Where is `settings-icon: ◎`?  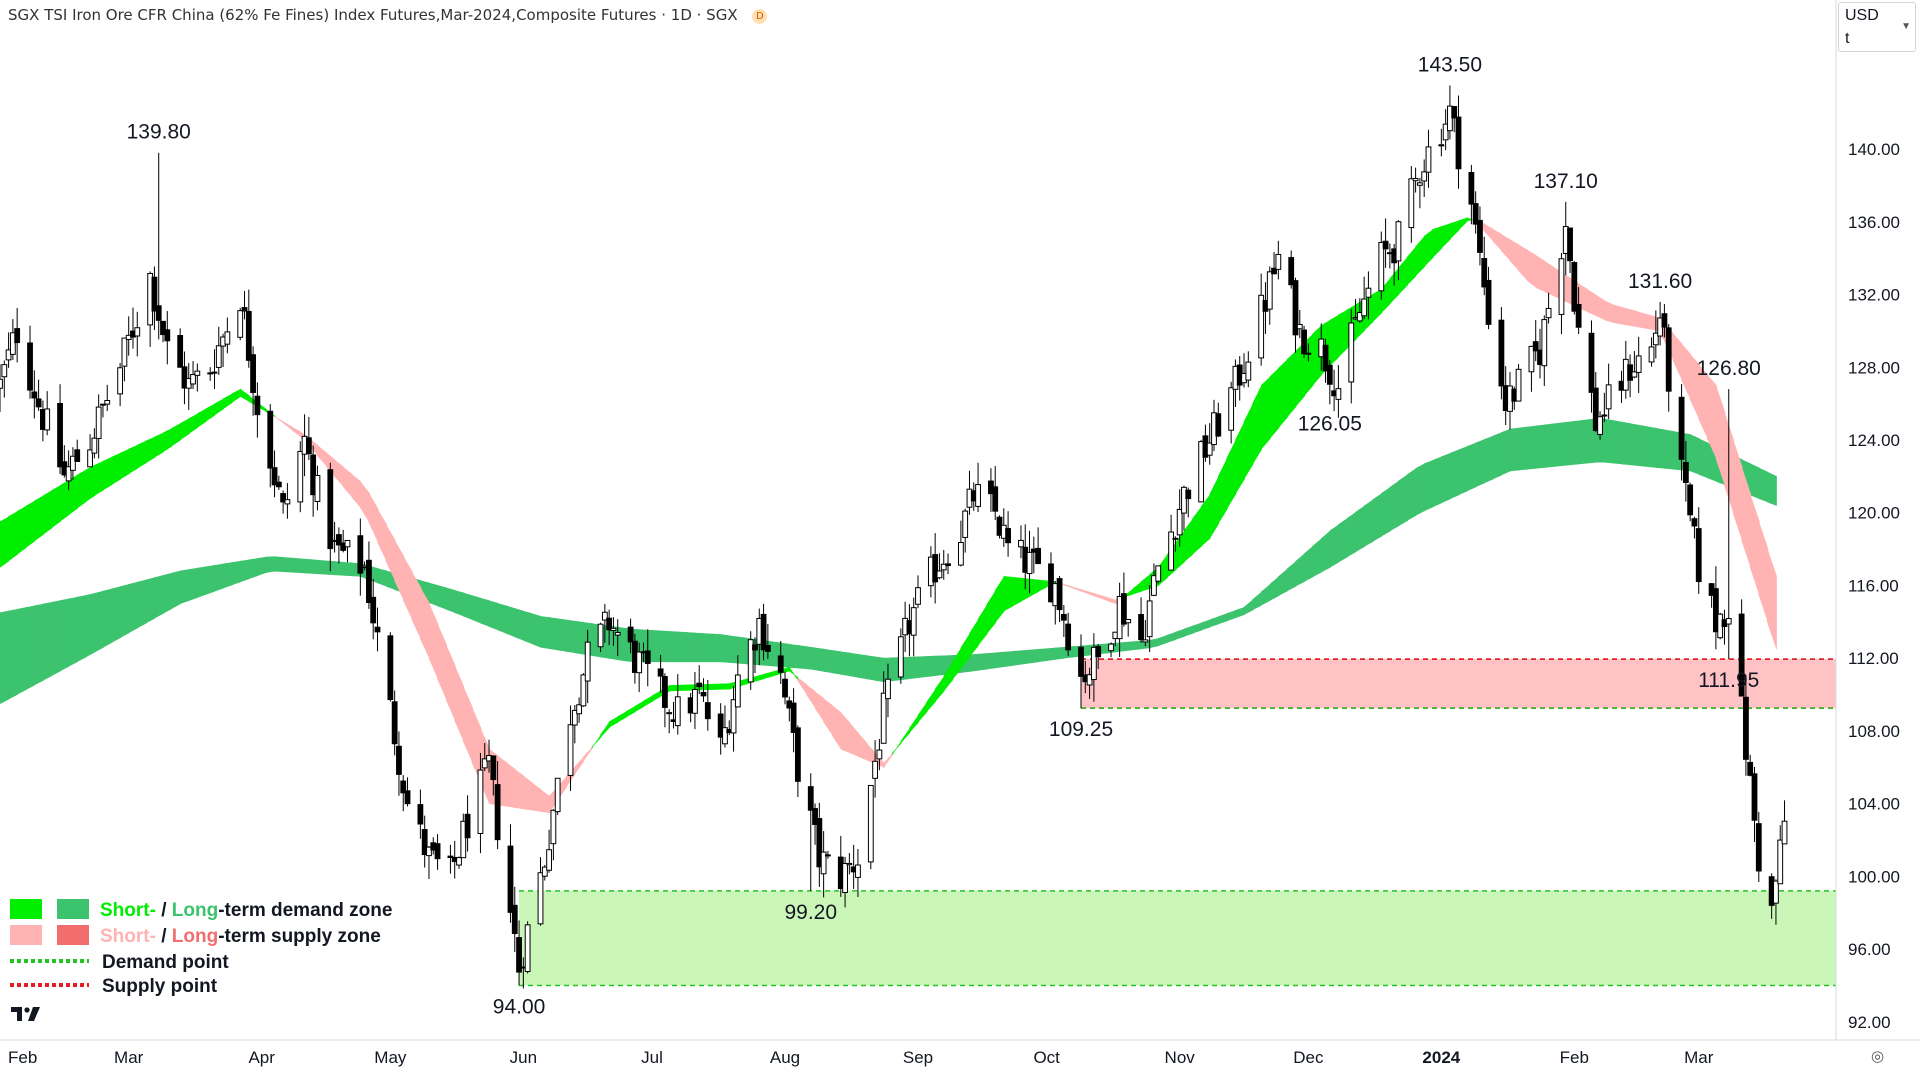 settings-icon: ◎ is located at coordinates (1878, 1056).